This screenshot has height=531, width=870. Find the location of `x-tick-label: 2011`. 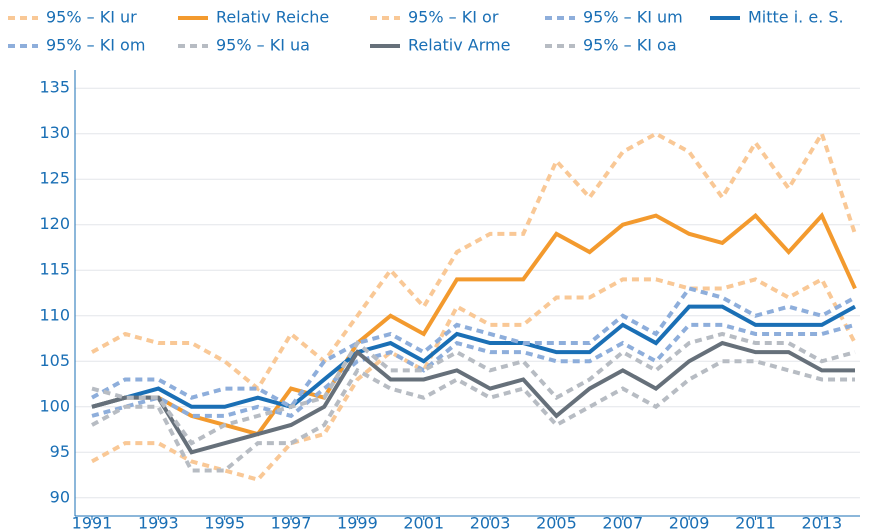

x-tick-label: 2011 is located at coordinates (755, 522).